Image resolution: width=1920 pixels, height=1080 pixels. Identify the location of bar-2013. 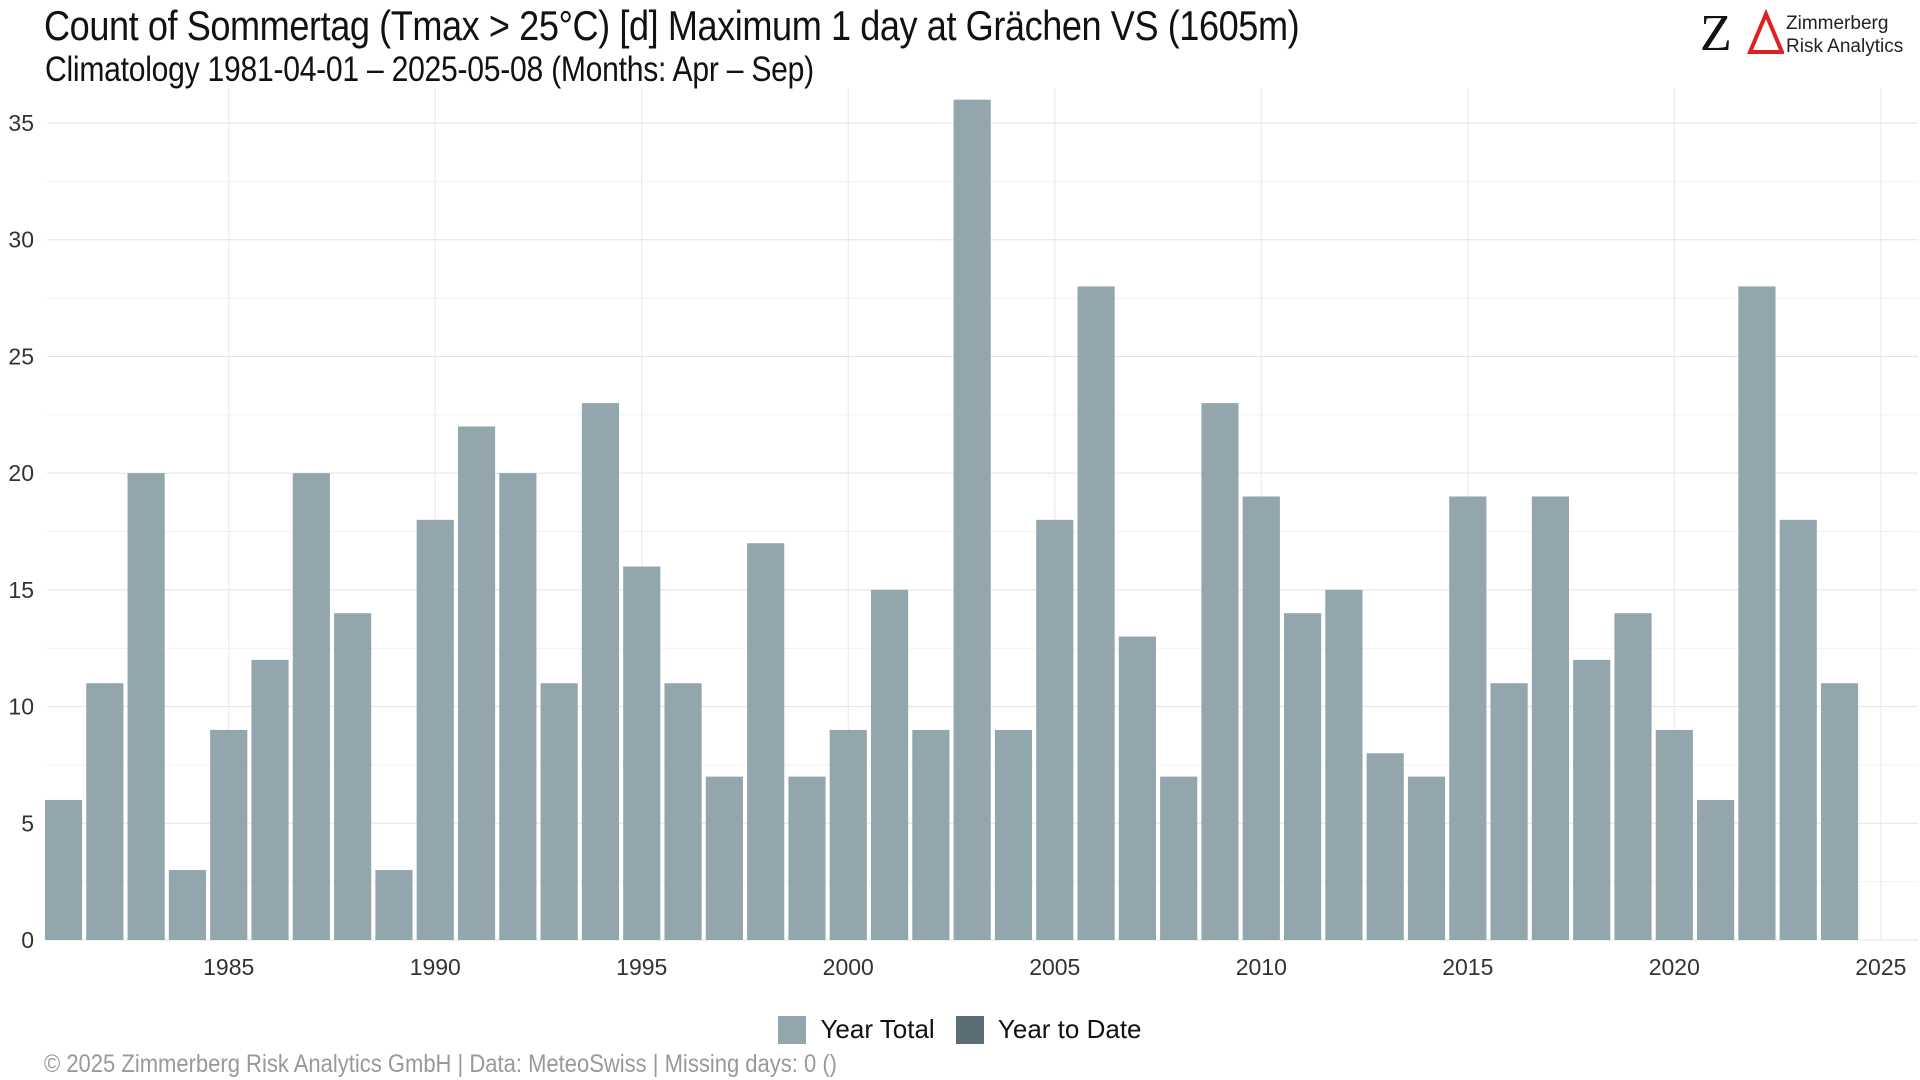
(1385, 846).